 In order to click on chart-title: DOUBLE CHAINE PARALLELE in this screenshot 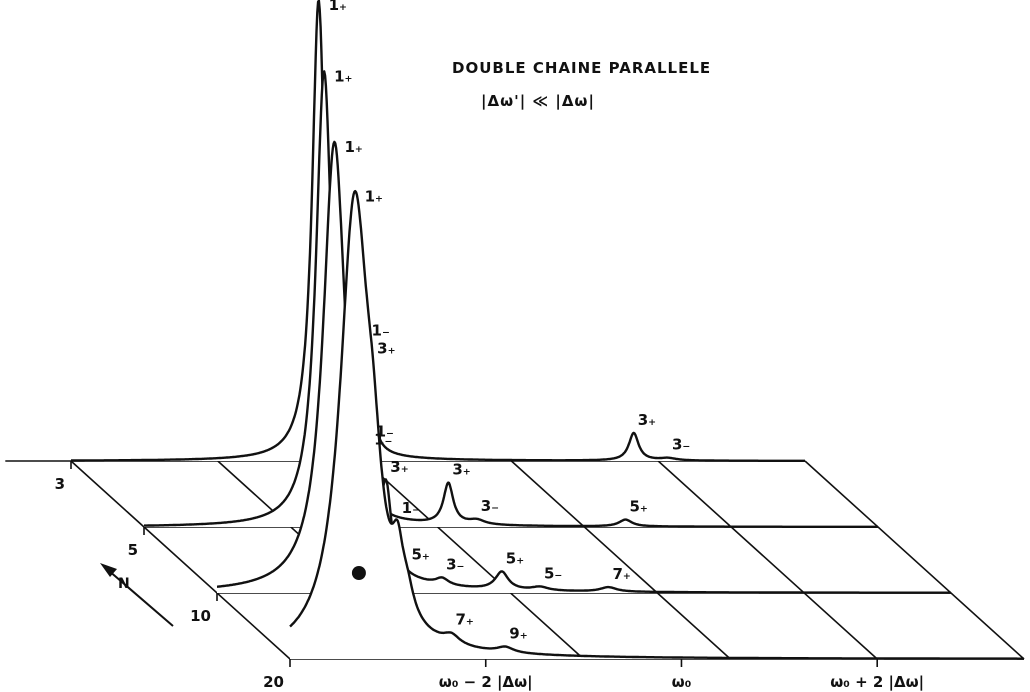, I will do `click(581, 68)`.